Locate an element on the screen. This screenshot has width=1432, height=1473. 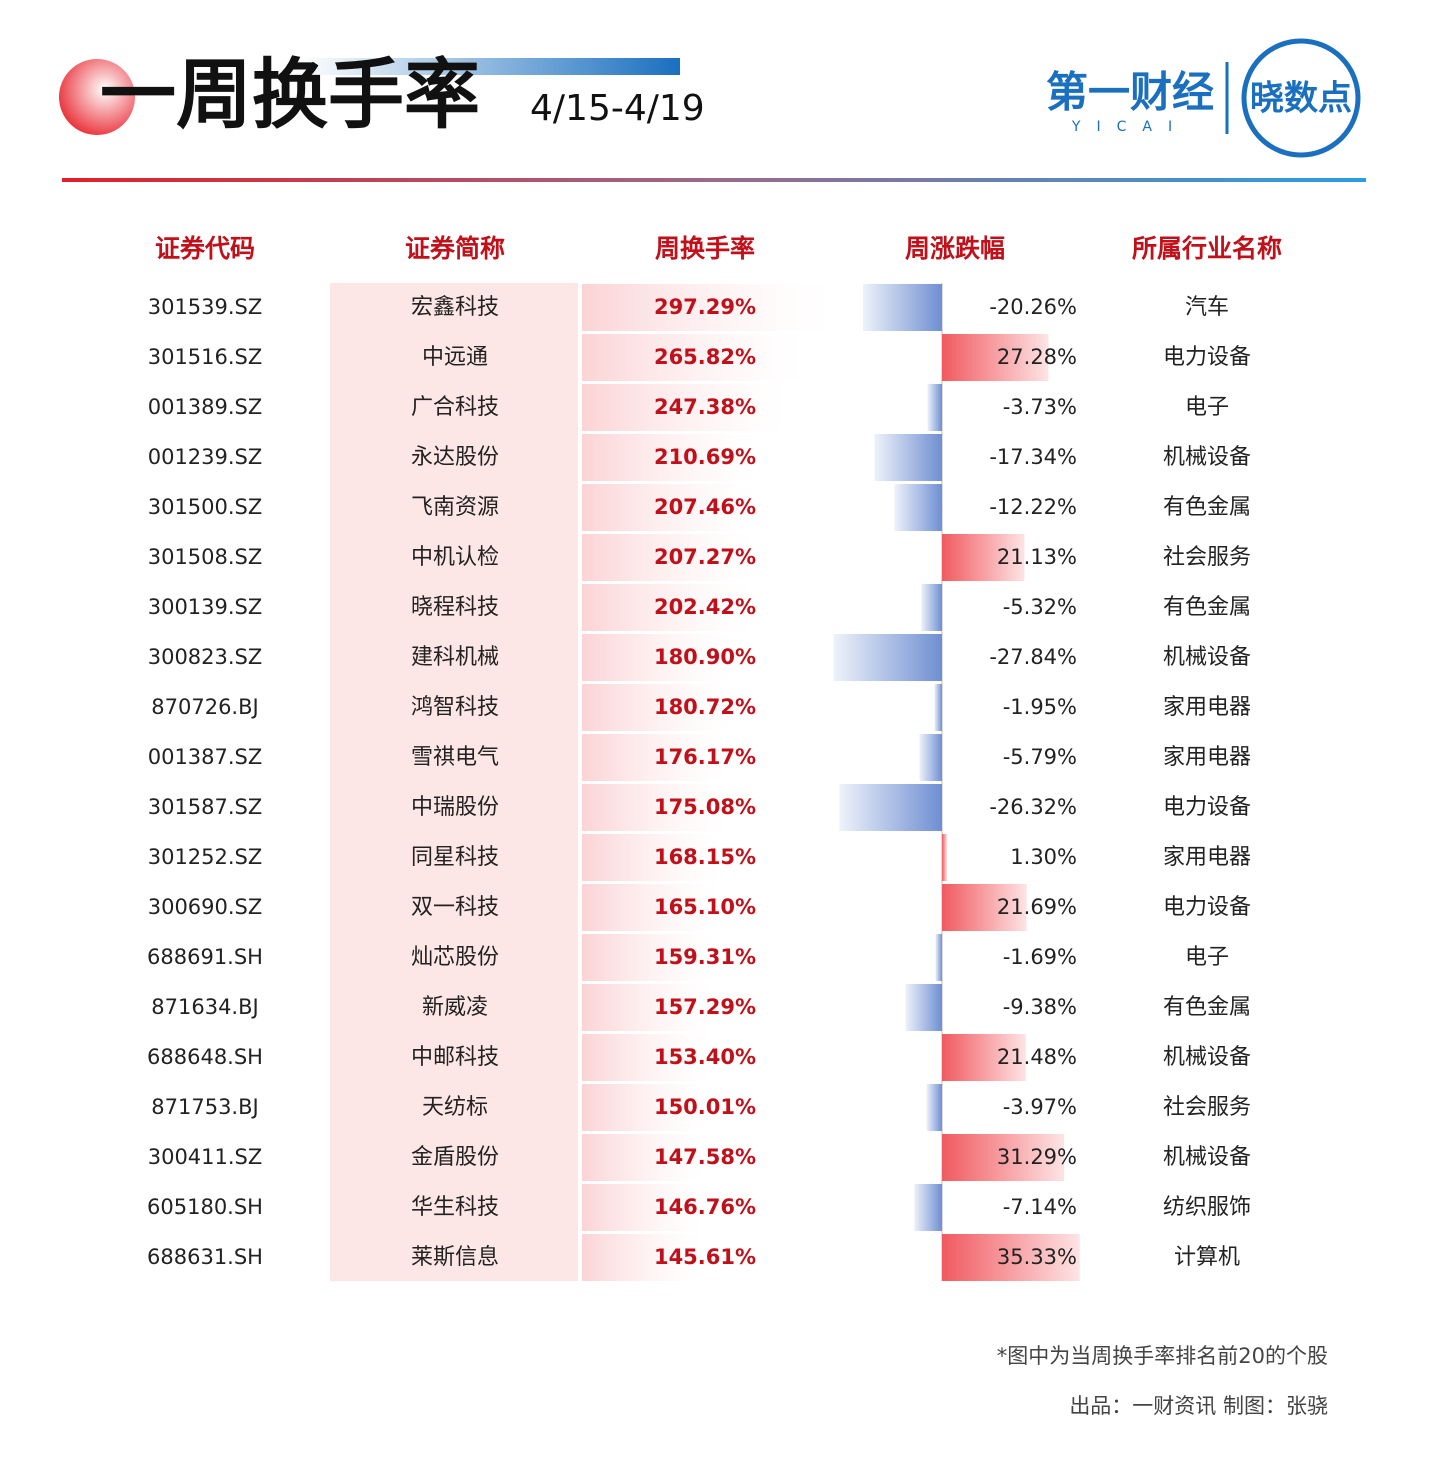
turnover-label: 207.27% is located at coordinates (705, 557).